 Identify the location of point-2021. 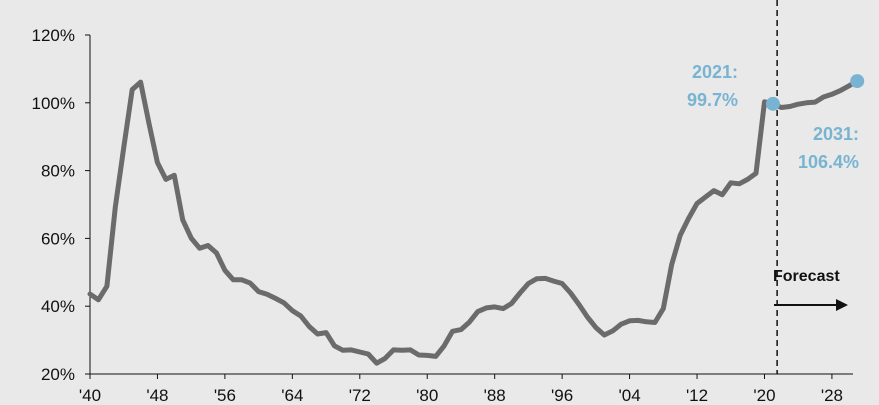
(772, 103).